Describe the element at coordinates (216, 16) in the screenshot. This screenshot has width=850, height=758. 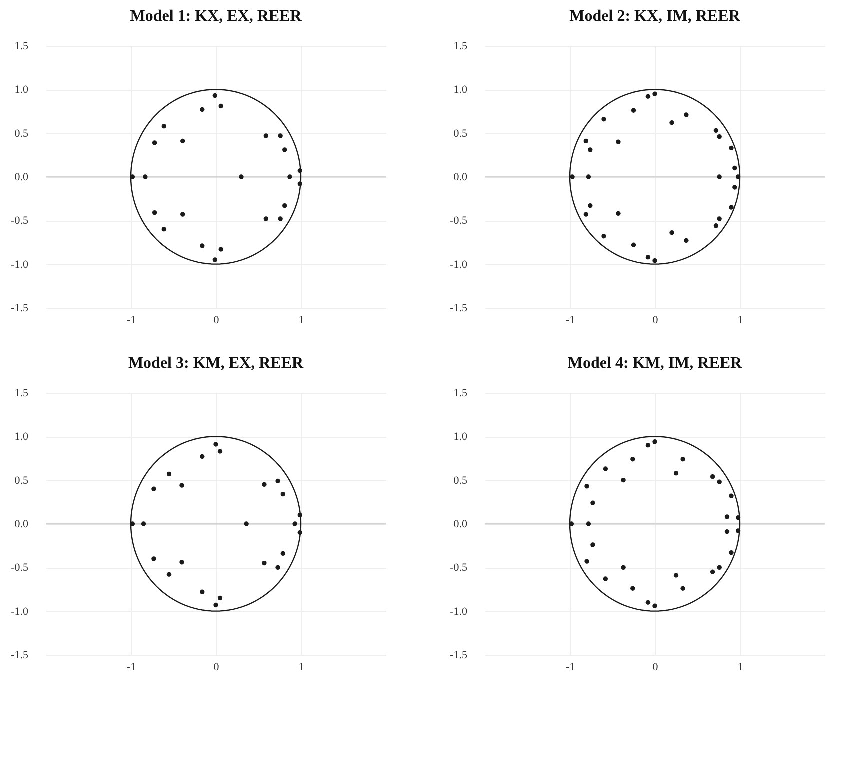
I see `chart-title: Model 1: KX, EX, REER` at that location.